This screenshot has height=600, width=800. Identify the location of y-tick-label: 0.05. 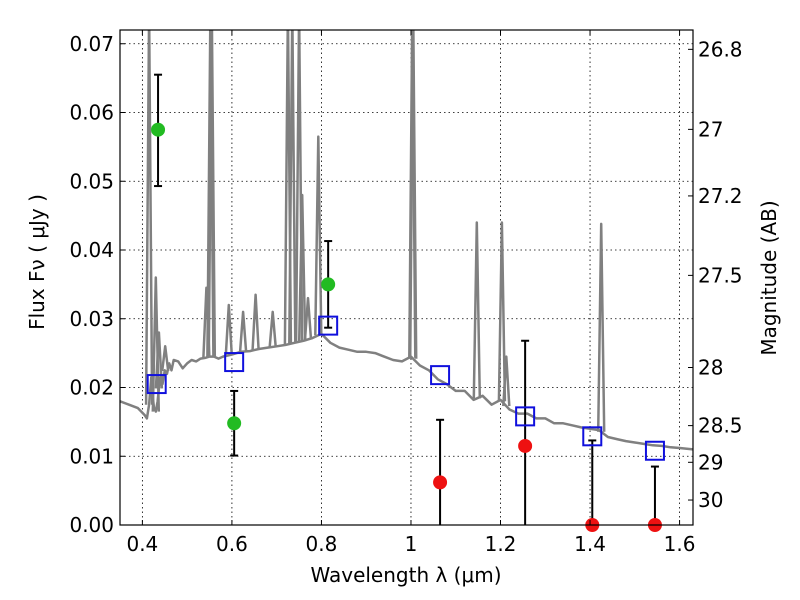
(91, 181).